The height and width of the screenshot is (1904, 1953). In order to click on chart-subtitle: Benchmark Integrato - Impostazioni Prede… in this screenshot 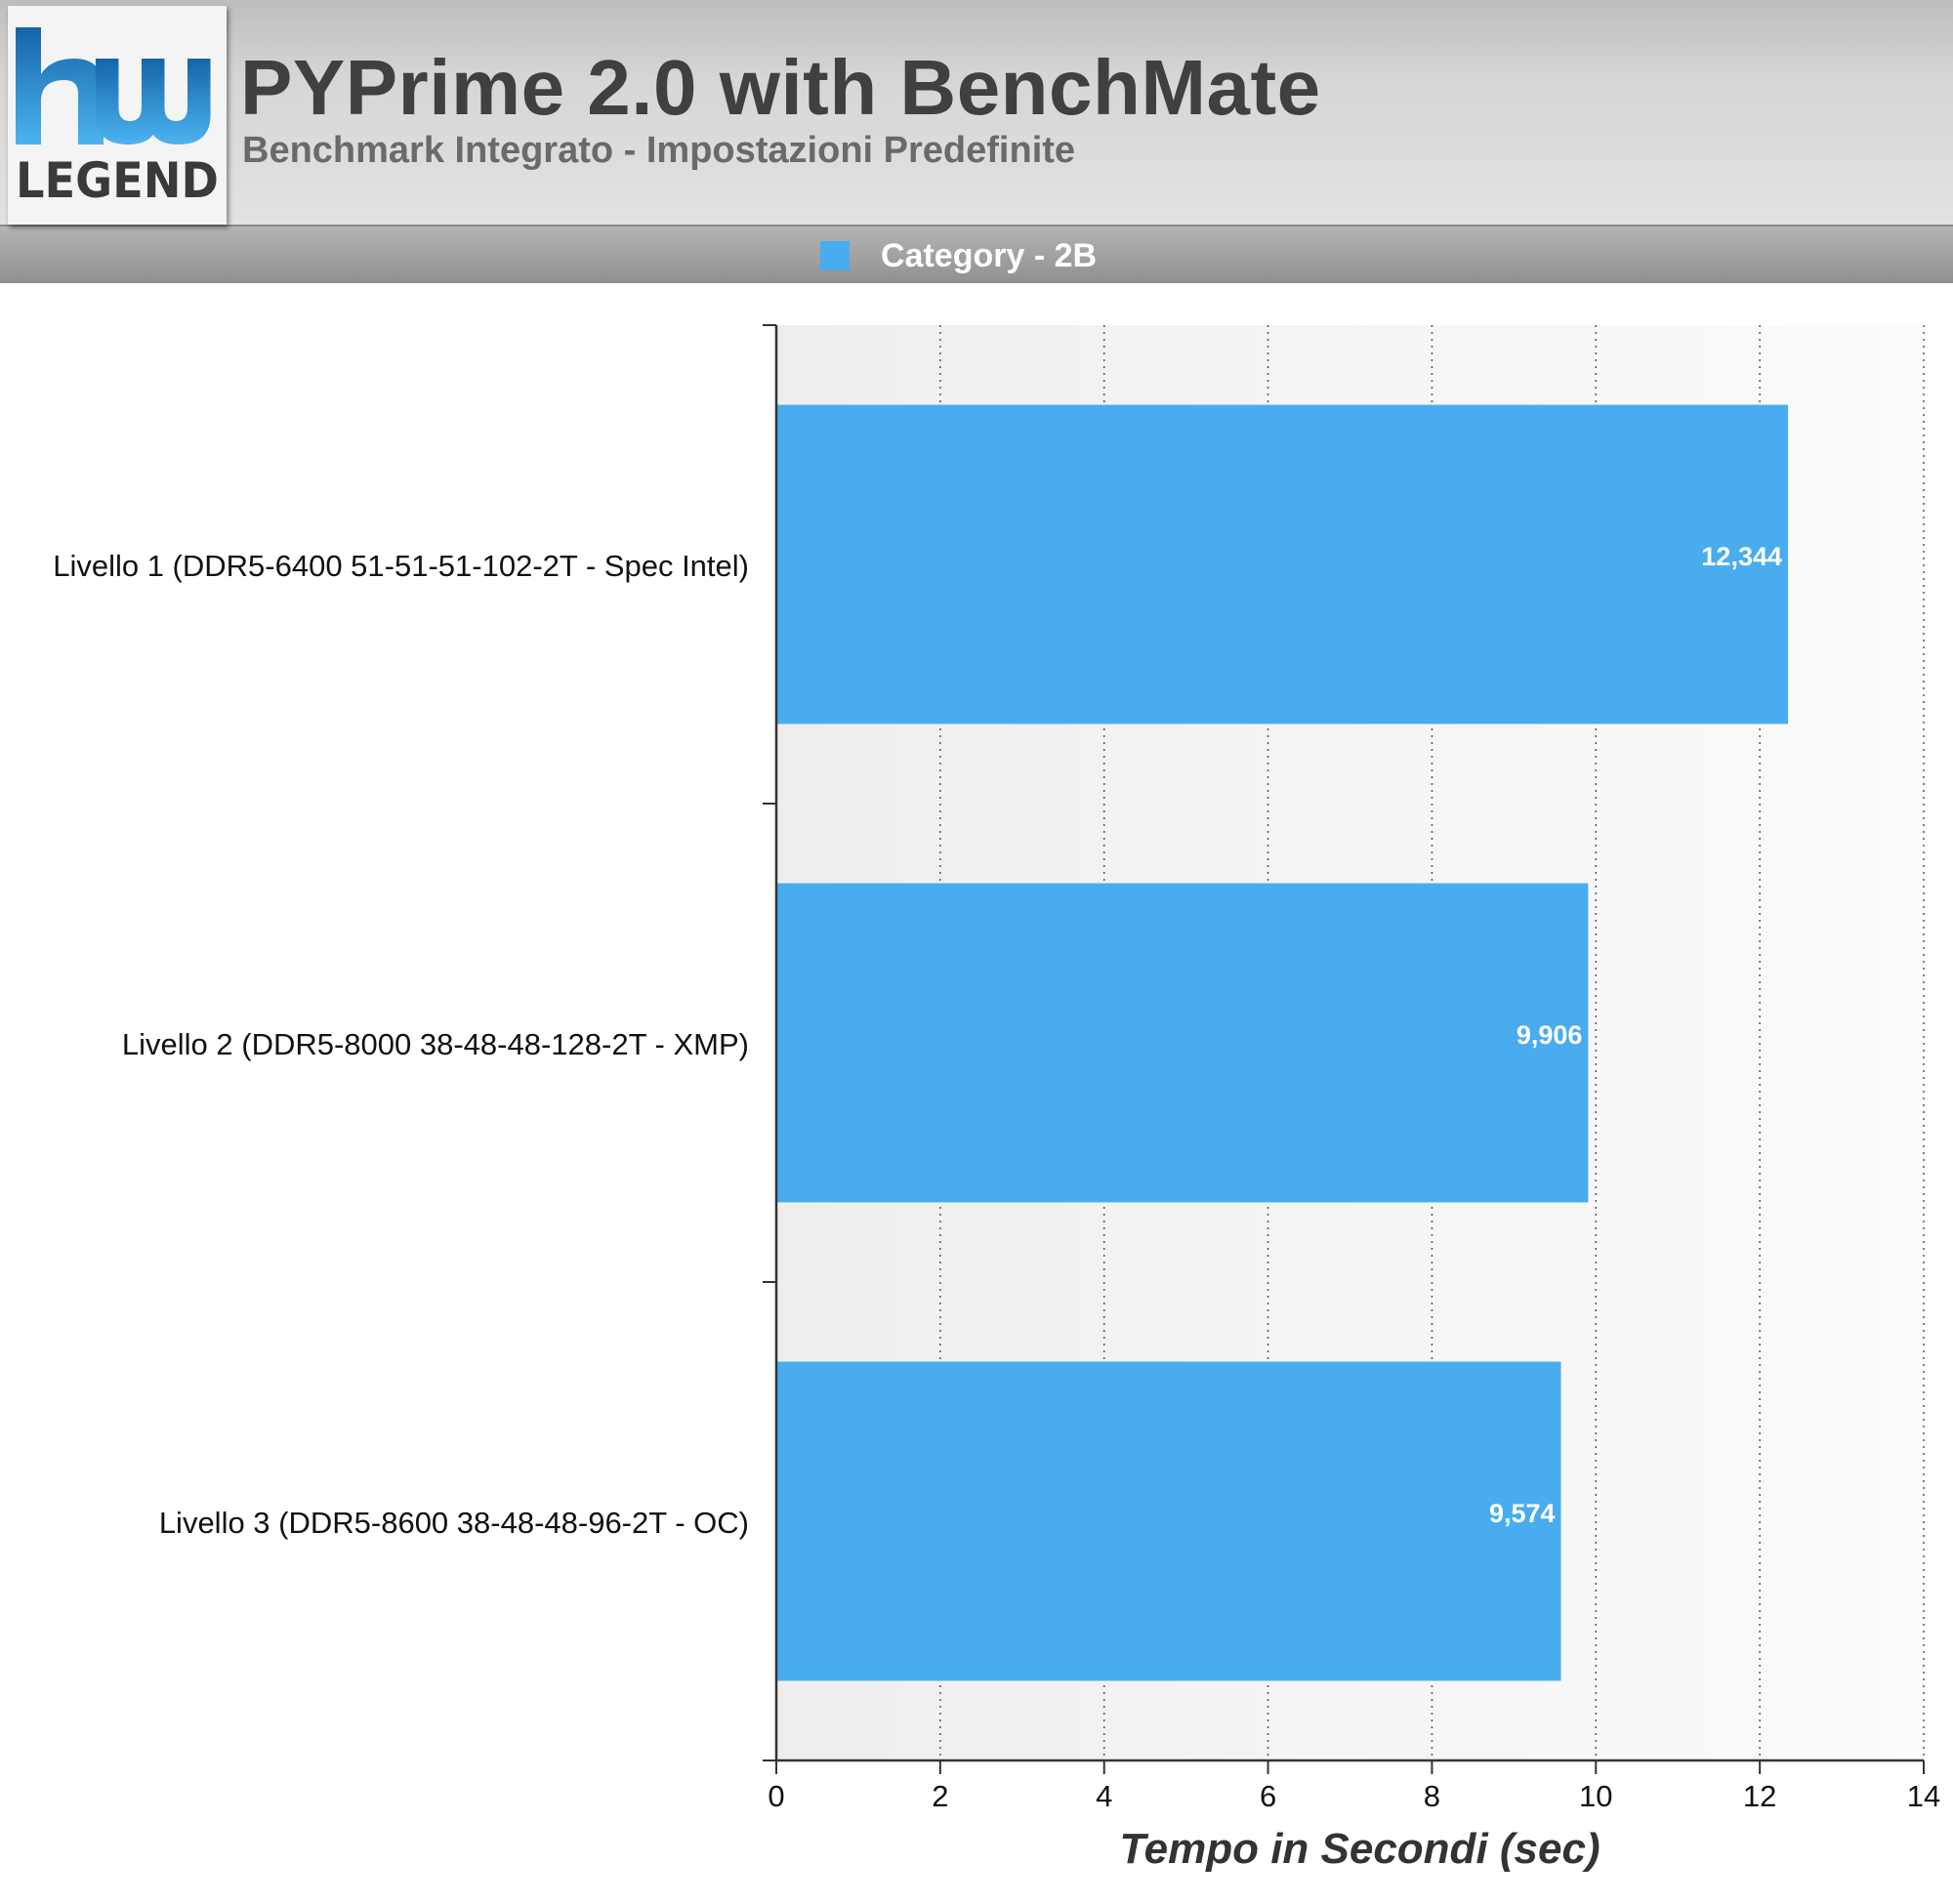, I will do `click(659, 150)`.